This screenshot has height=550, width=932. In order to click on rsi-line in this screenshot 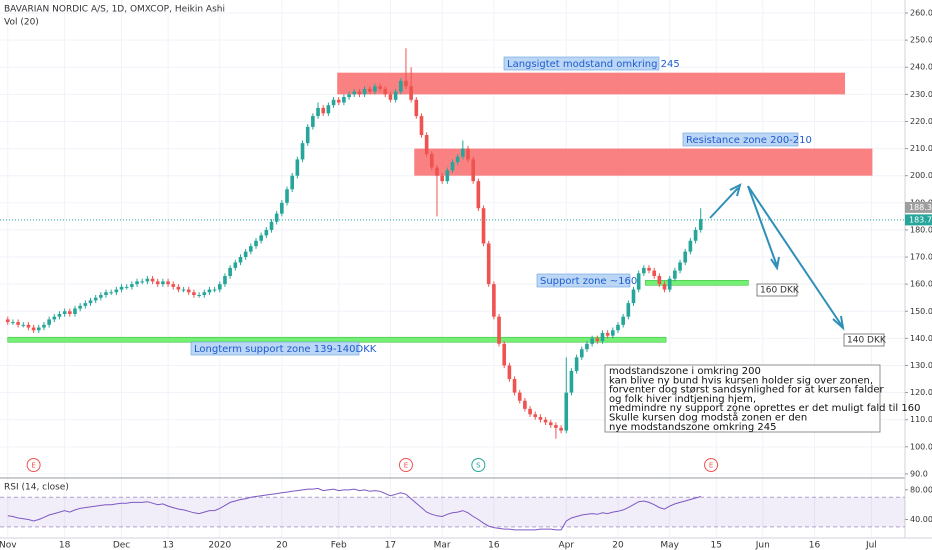, I will do `click(354, 509)`.